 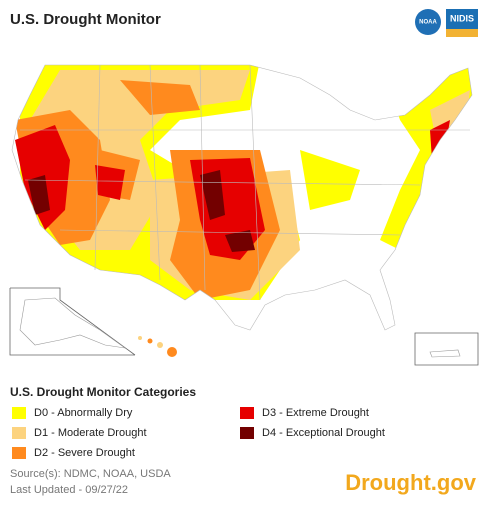 I want to click on alaska-inset-frame, so click(x=72, y=321).